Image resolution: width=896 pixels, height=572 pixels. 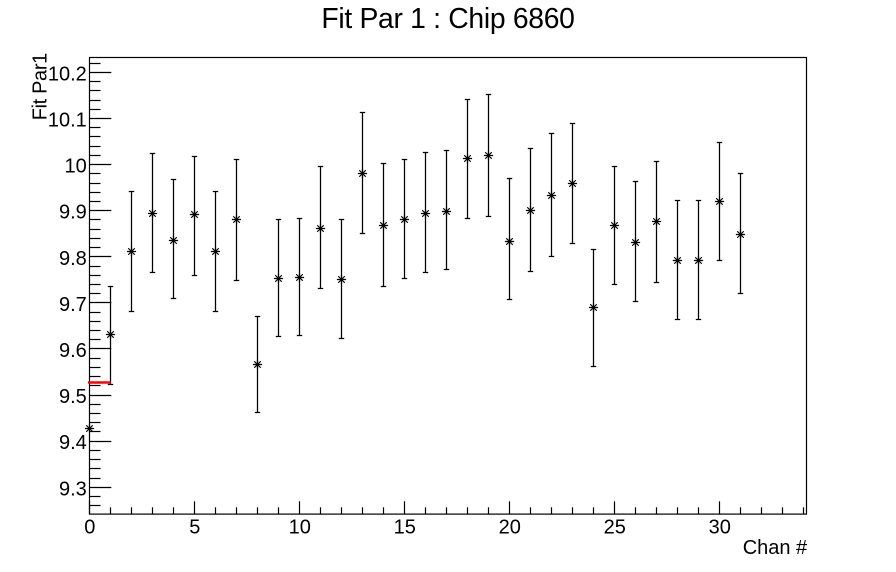 What do you see at coordinates (510, 528) in the screenshot?
I see `svg-text: 20` at bounding box center [510, 528].